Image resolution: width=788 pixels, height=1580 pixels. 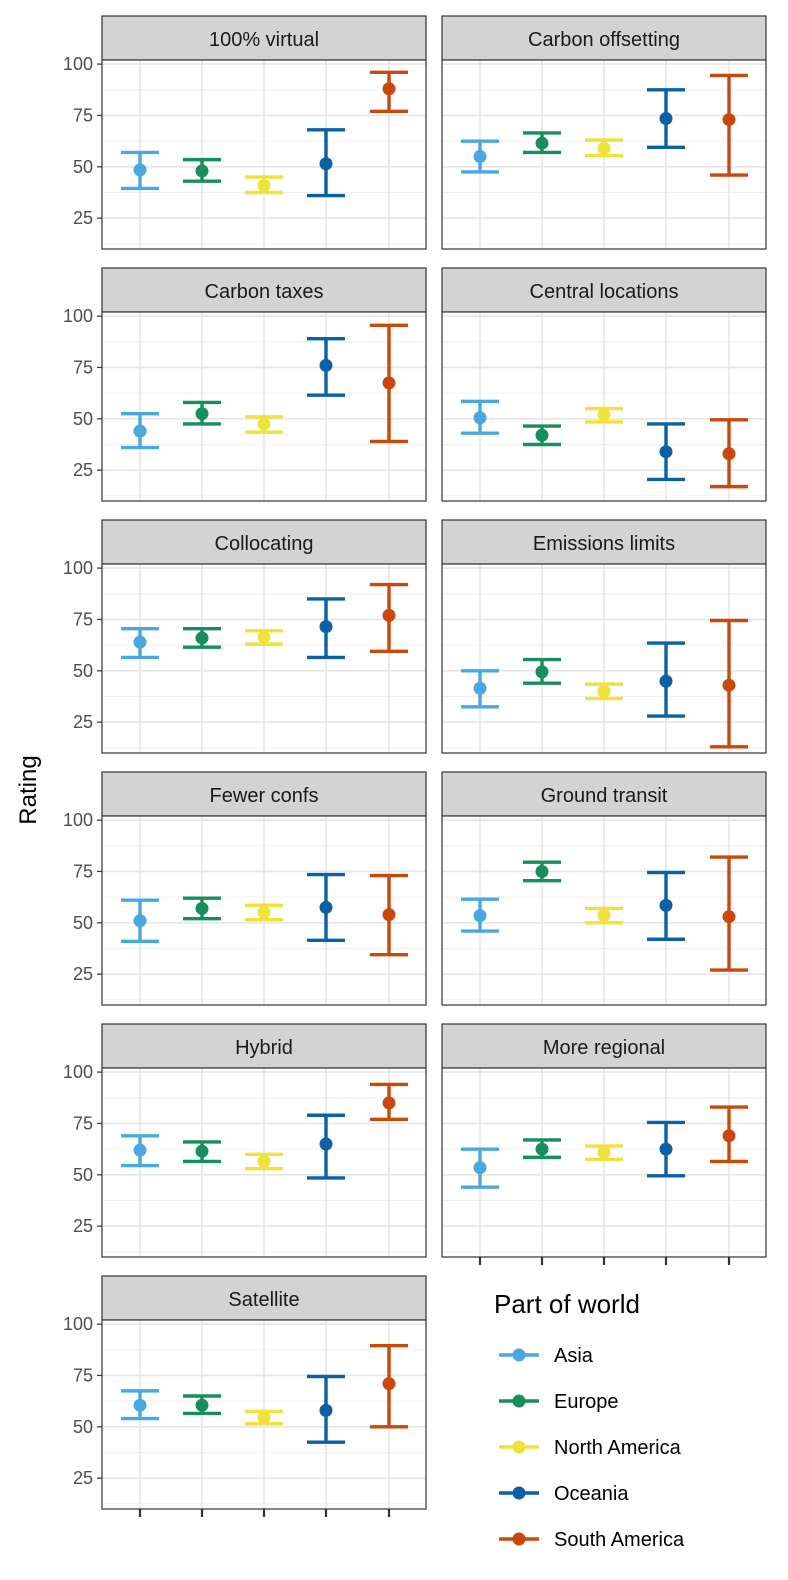 I want to click on facet-strip-label: Collocating, so click(x=264, y=544).